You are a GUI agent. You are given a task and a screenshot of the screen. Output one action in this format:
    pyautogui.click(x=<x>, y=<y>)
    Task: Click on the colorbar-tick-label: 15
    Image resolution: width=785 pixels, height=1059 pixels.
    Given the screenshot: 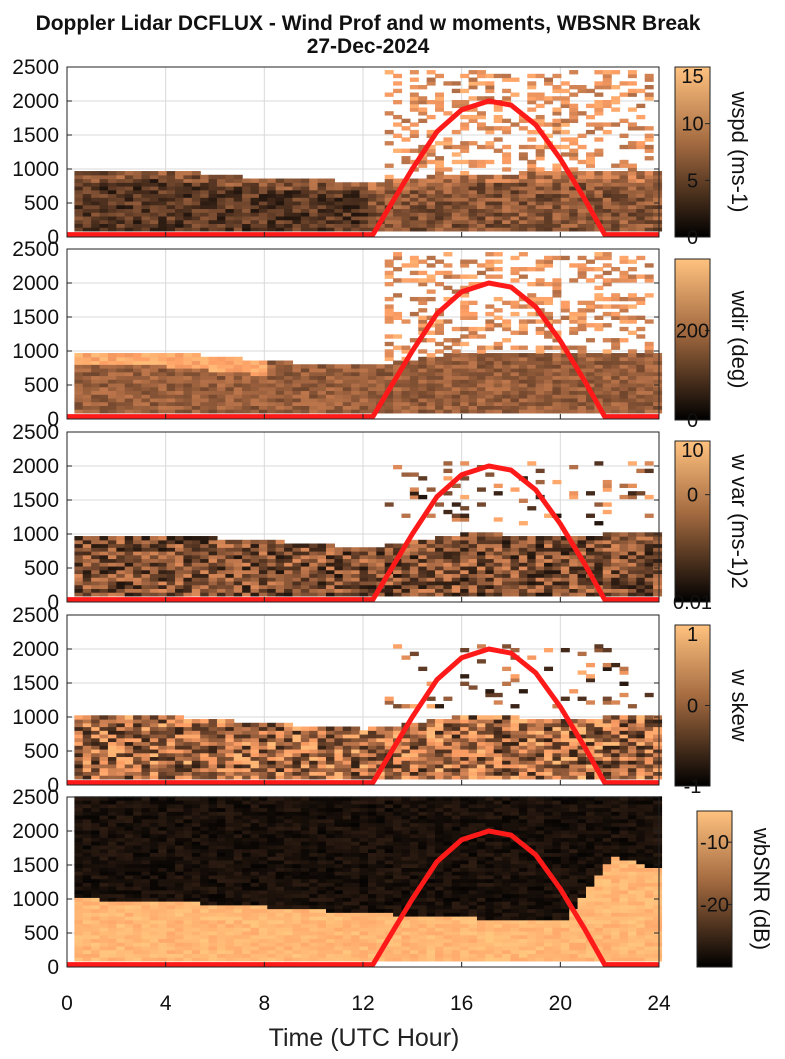 What is the action you would take?
    pyautogui.click(x=692, y=77)
    